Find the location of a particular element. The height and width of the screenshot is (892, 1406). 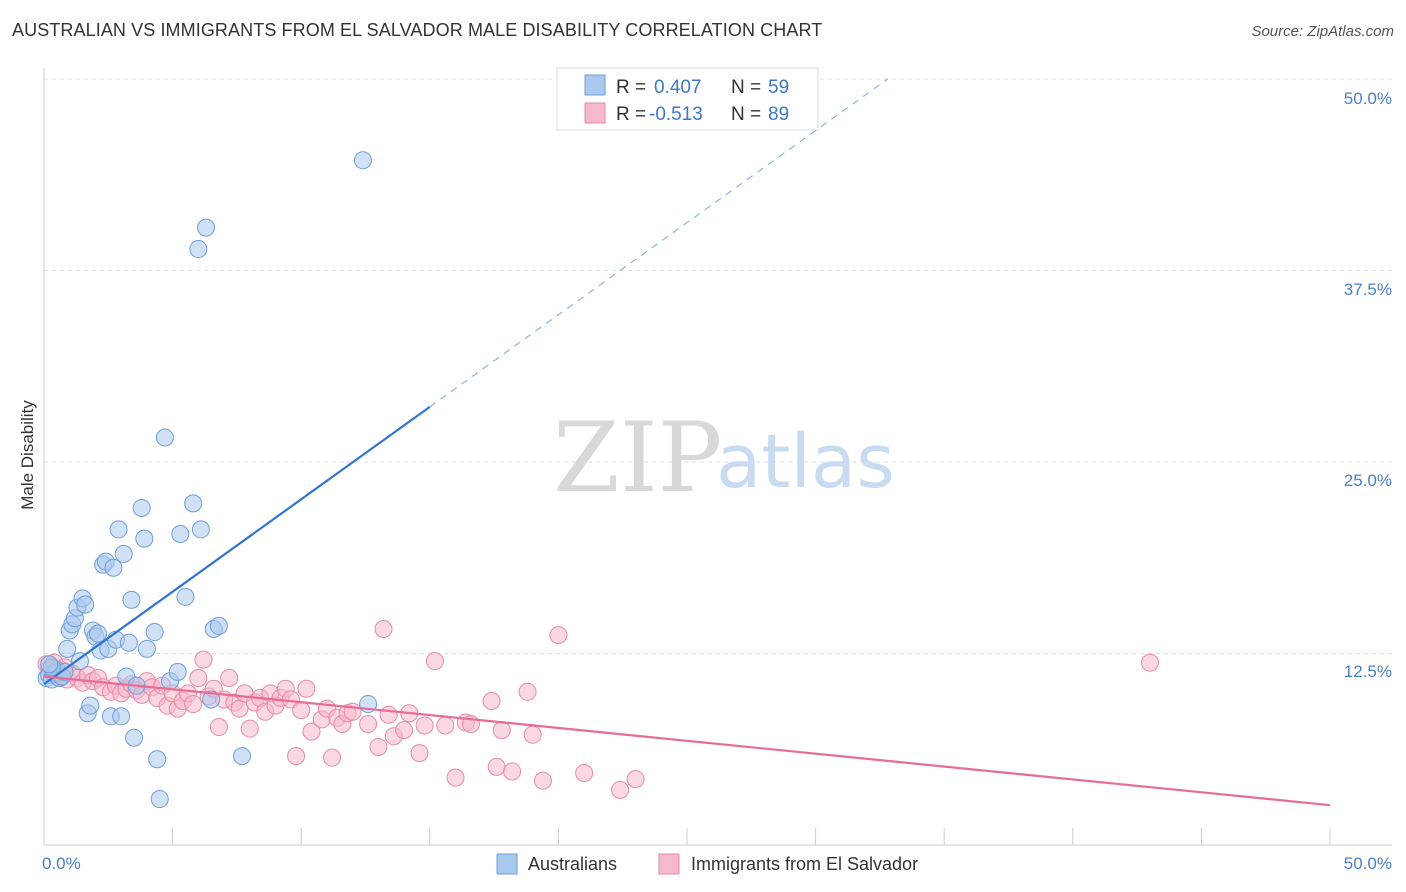

legend-bottom: Australians Immigrants from El Salvador is located at coordinates (707, 864).